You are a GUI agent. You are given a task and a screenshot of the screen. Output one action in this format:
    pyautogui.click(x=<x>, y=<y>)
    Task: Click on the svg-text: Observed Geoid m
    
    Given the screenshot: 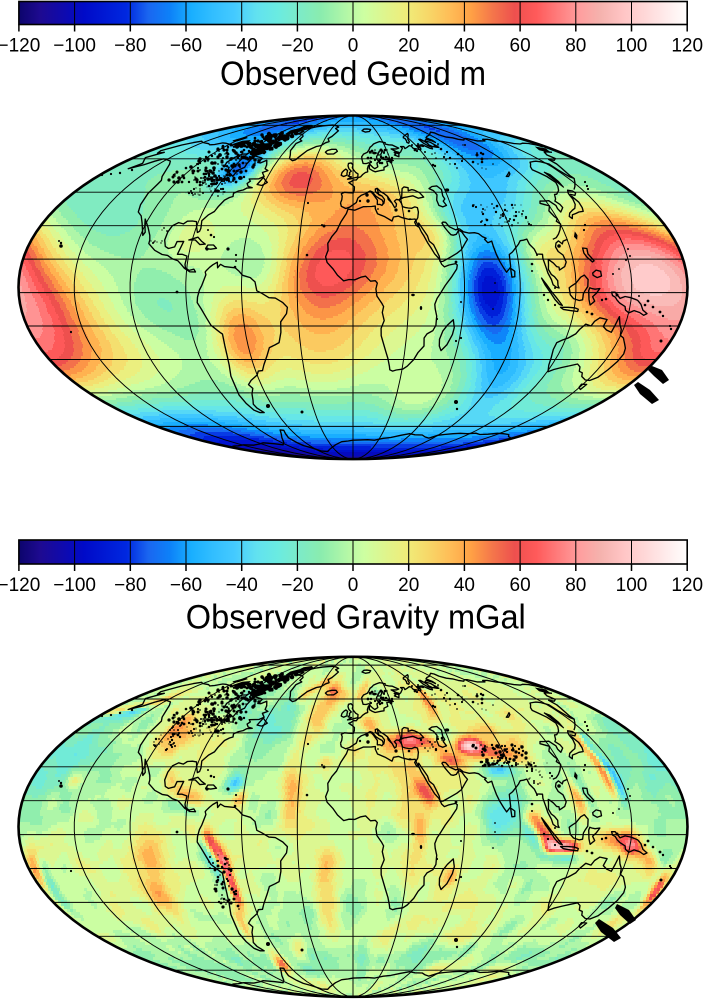 What is the action you would take?
    pyautogui.click(x=353, y=74)
    